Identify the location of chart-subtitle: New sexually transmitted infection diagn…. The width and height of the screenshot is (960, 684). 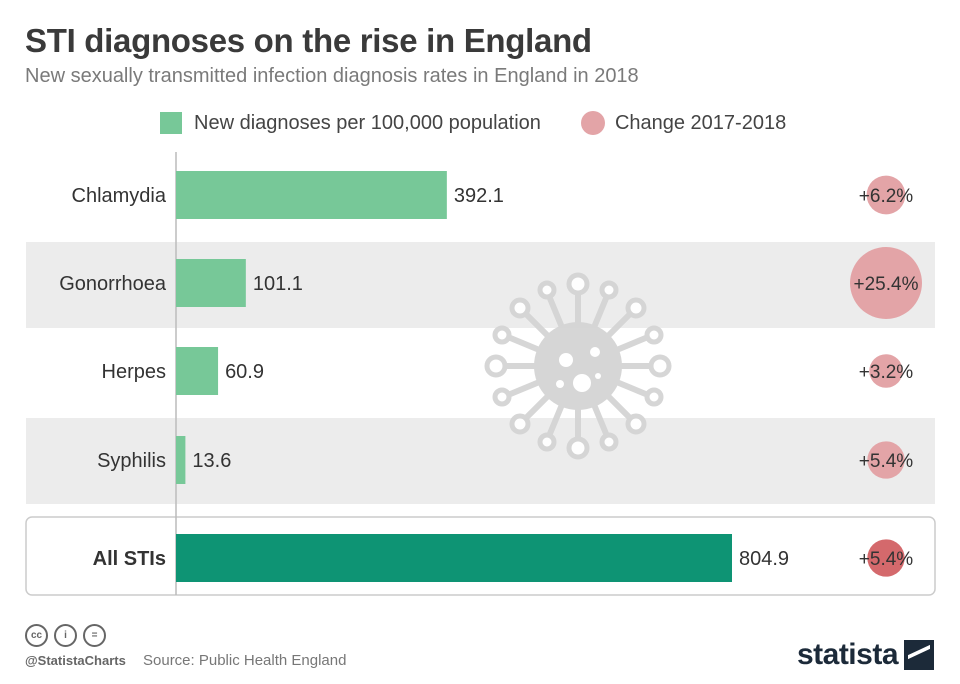
(332, 76).